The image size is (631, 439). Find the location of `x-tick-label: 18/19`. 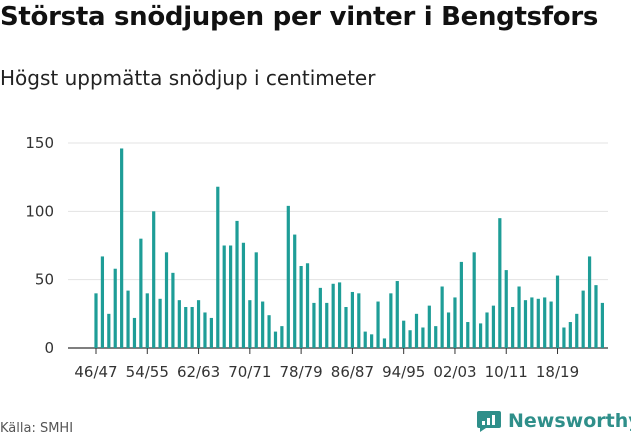

x-tick-label: 18/19 is located at coordinates (557, 372).